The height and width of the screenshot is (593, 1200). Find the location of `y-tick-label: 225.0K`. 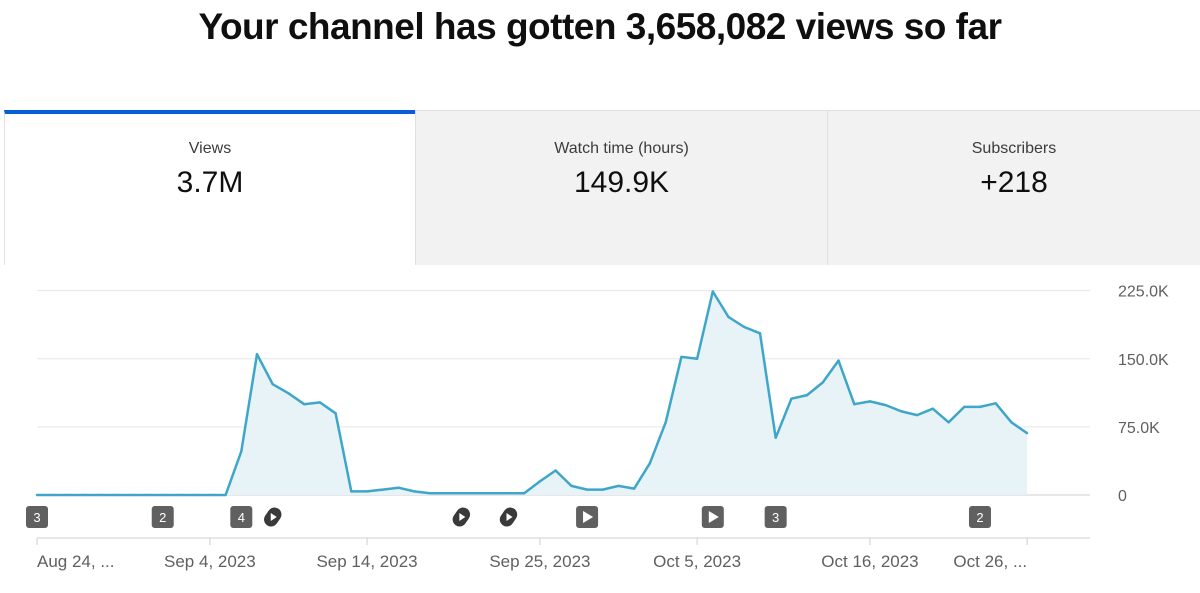

y-tick-label: 225.0K is located at coordinates (1143, 292).